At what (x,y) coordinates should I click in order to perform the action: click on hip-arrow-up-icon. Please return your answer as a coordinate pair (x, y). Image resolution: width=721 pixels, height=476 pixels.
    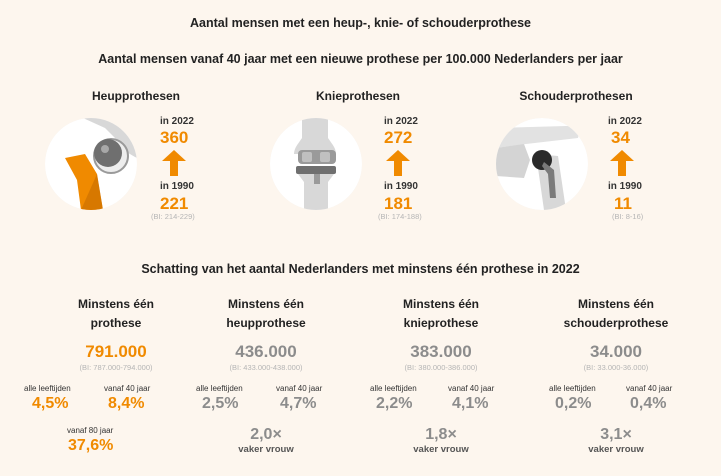
    Looking at the image, I should click on (174, 163).